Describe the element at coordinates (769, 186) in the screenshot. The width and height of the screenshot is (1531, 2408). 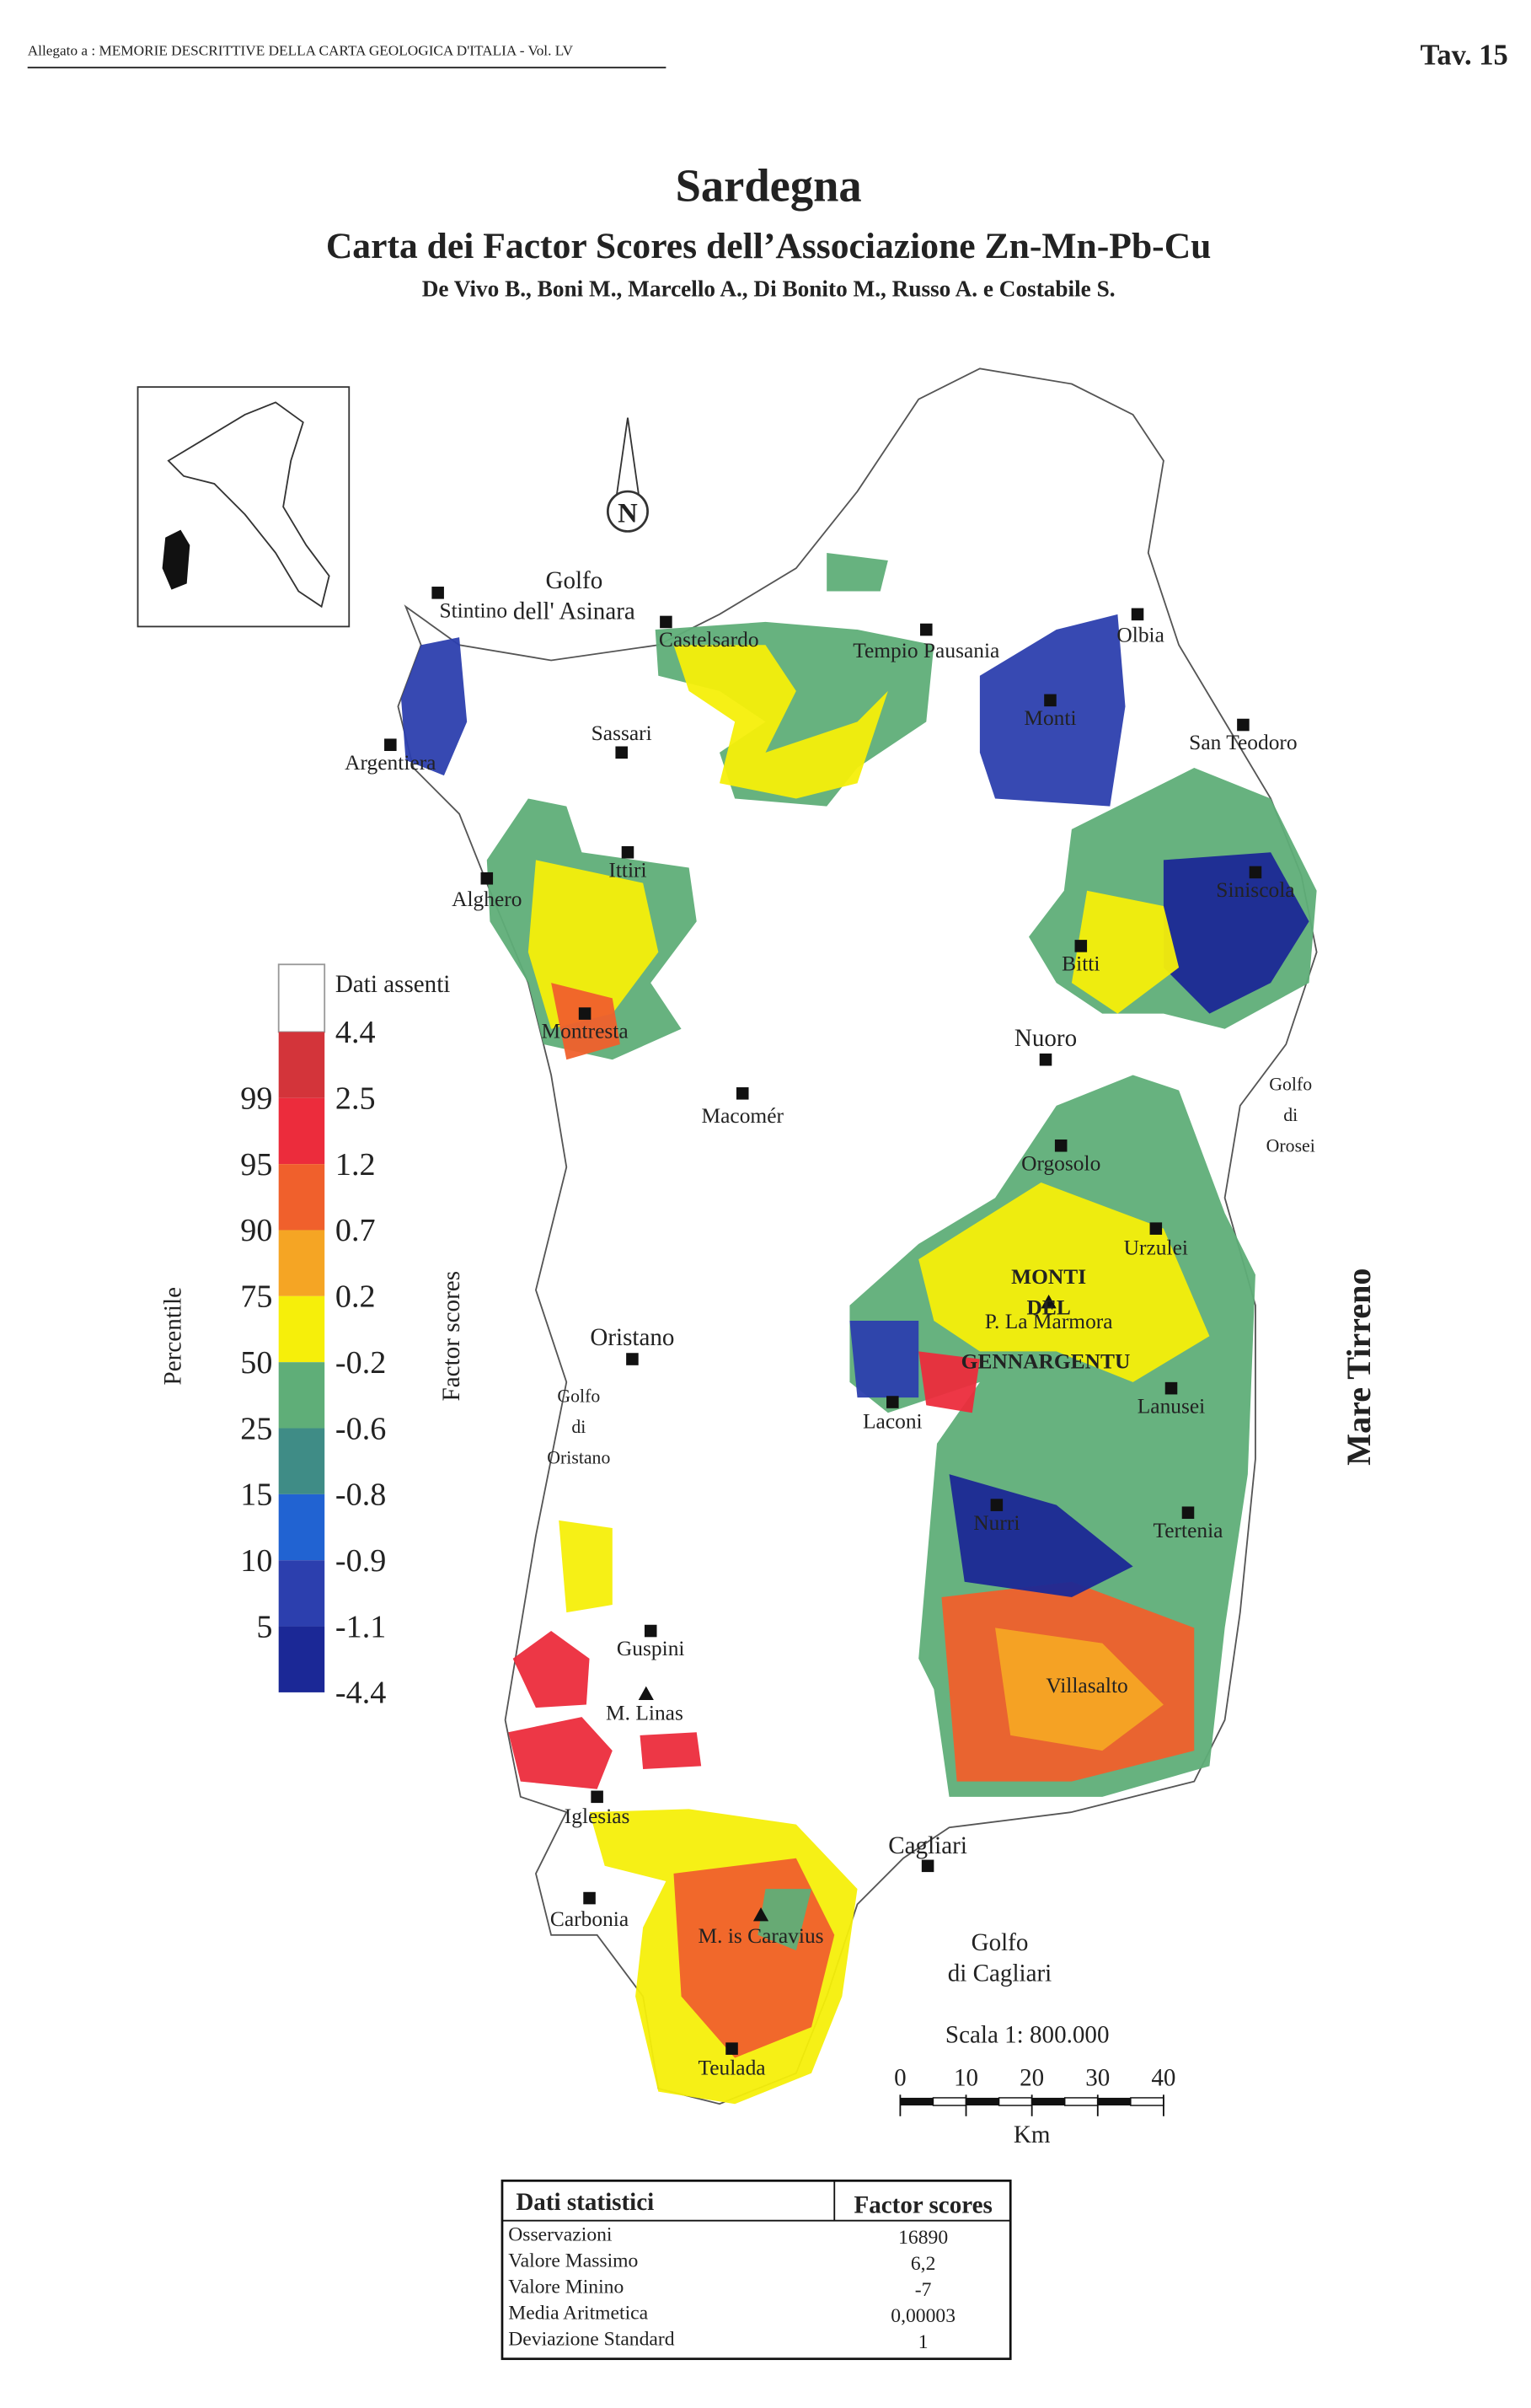
I see `title: Sardegna` at that location.